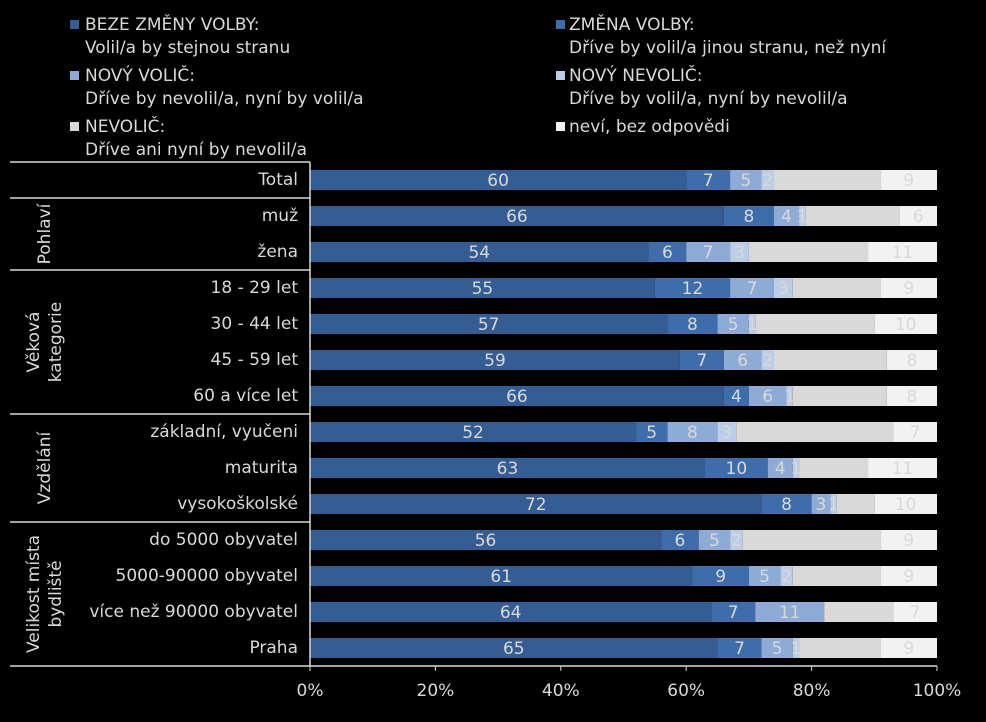  Describe the element at coordinates (632, 24) in the screenshot. I see `legend-label: ZMĚNA VOLBY:` at that location.